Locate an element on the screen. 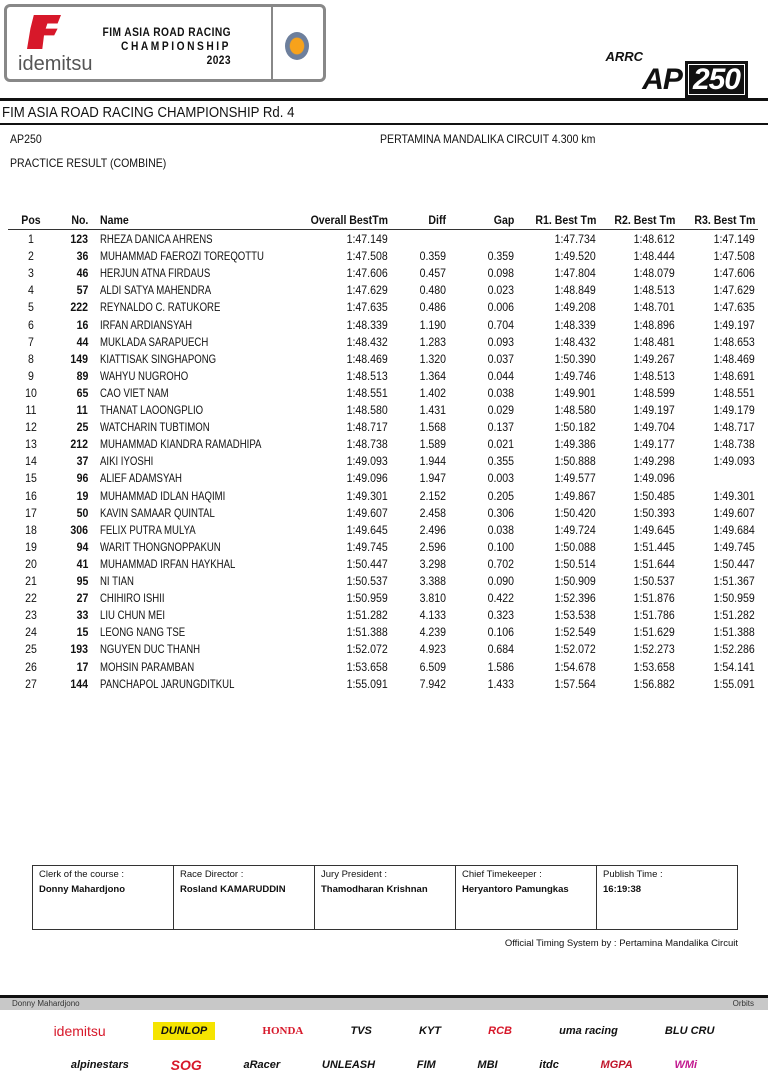 The width and height of the screenshot is (768, 1086). signature-chief-timekeeper: Chief Timekeeper : Heryantoro Pamungkas is located at coordinates (526, 897).